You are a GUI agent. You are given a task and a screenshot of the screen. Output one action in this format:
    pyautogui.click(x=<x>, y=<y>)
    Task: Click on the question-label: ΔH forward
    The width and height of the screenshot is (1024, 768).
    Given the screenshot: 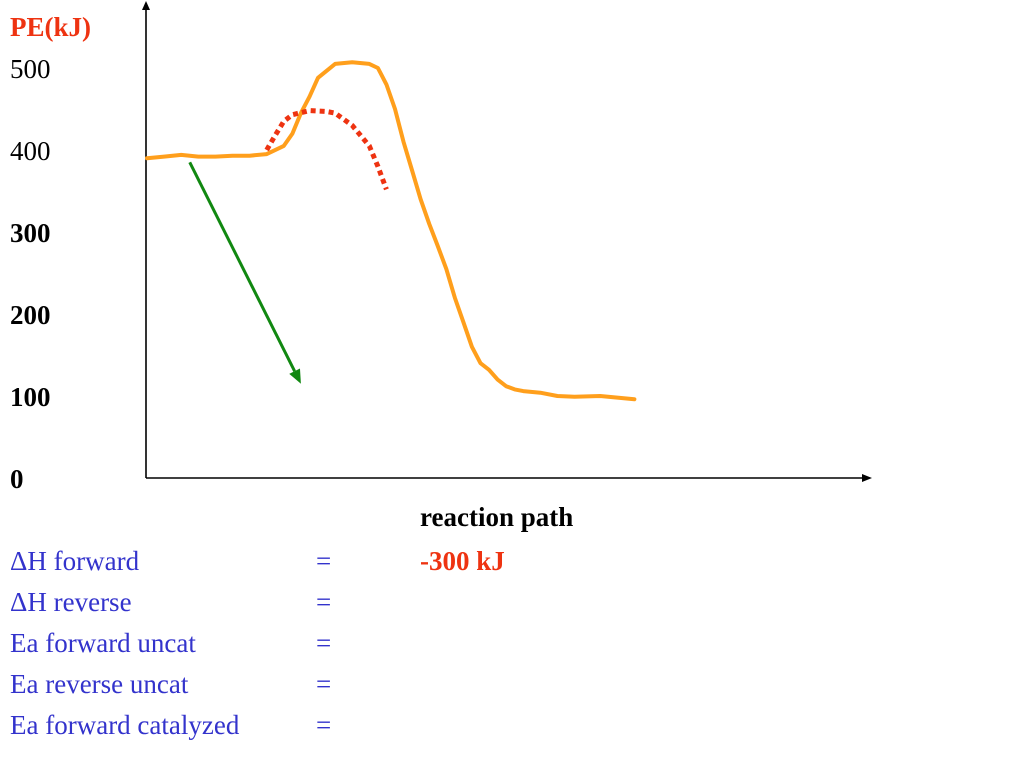 What is the action you would take?
    pyautogui.click(x=75, y=561)
    